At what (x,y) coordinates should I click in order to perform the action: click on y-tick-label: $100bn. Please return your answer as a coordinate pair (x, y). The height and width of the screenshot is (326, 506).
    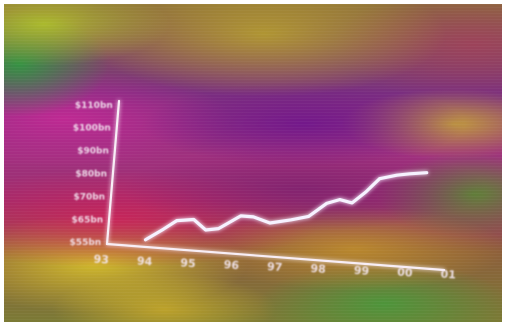
    Looking at the image, I should click on (92, 129).